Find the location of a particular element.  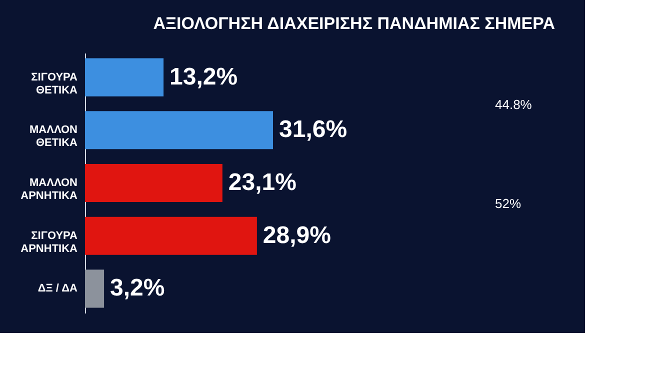

y-tick-label: ΣΙΓΟΥΡΑ ΘΕΤΙΚΑ is located at coordinates (54, 83).